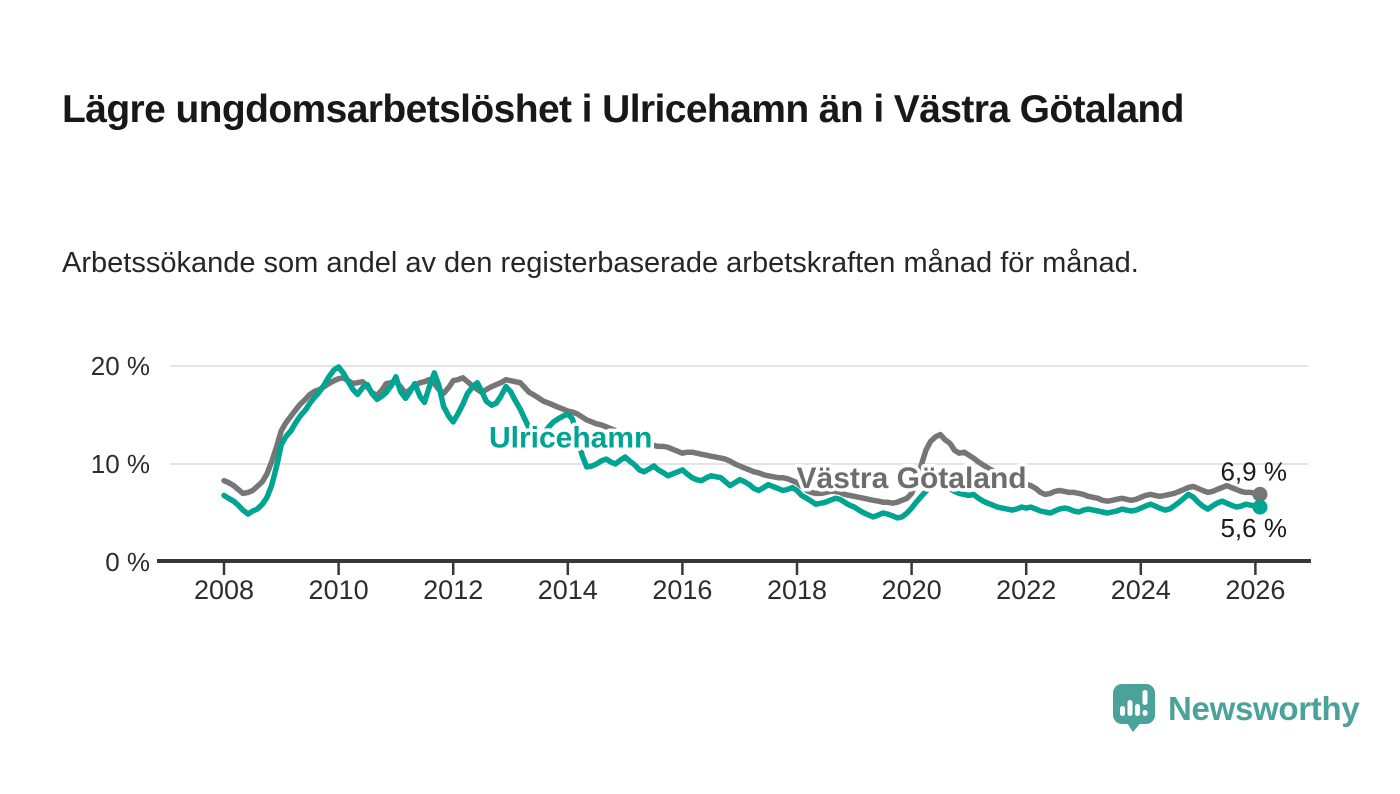 The width and height of the screenshot is (1400, 794). Describe the element at coordinates (224, 590) in the screenshot. I see `x-axis-label: 2008` at that location.